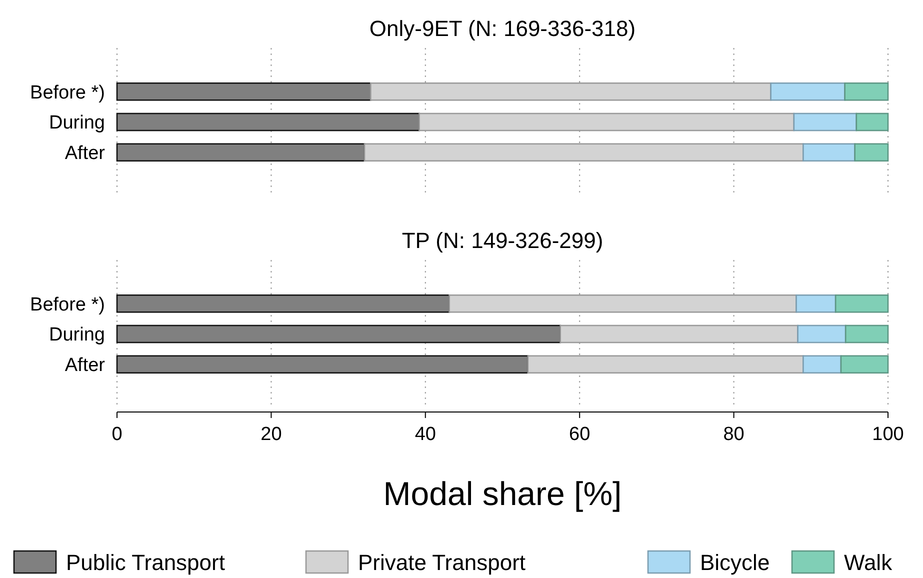 The width and height of the screenshot is (923, 578). I want to click on x-tick-label: 60, so click(579, 434).